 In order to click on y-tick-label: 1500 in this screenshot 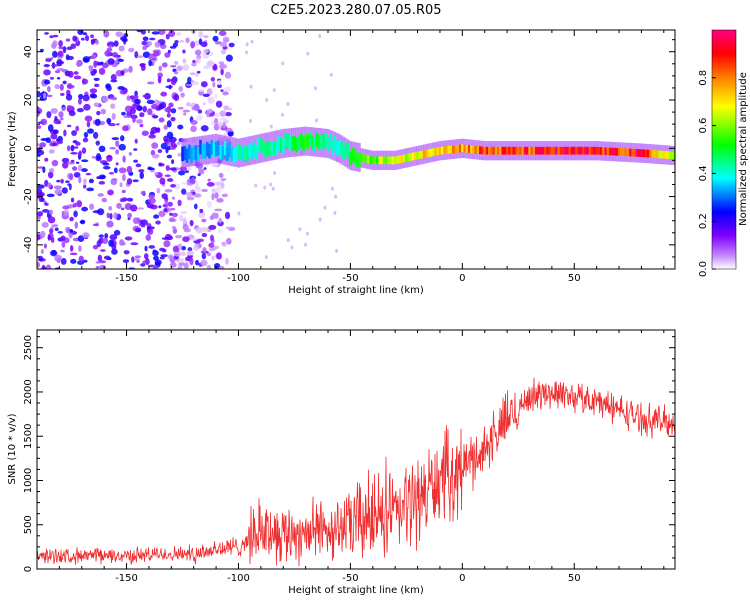, I will do `click(28, 435)`.